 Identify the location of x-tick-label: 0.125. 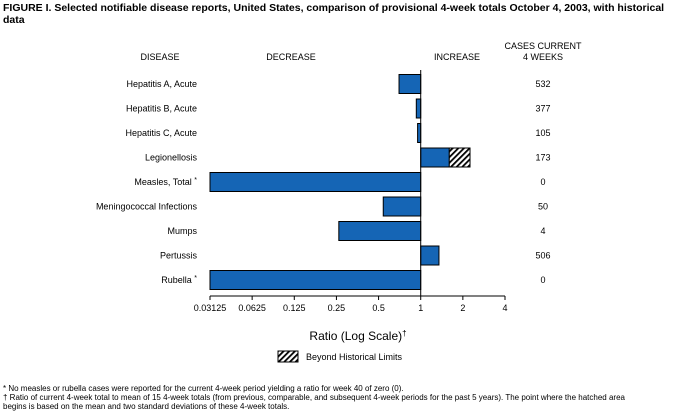
(294, 308).